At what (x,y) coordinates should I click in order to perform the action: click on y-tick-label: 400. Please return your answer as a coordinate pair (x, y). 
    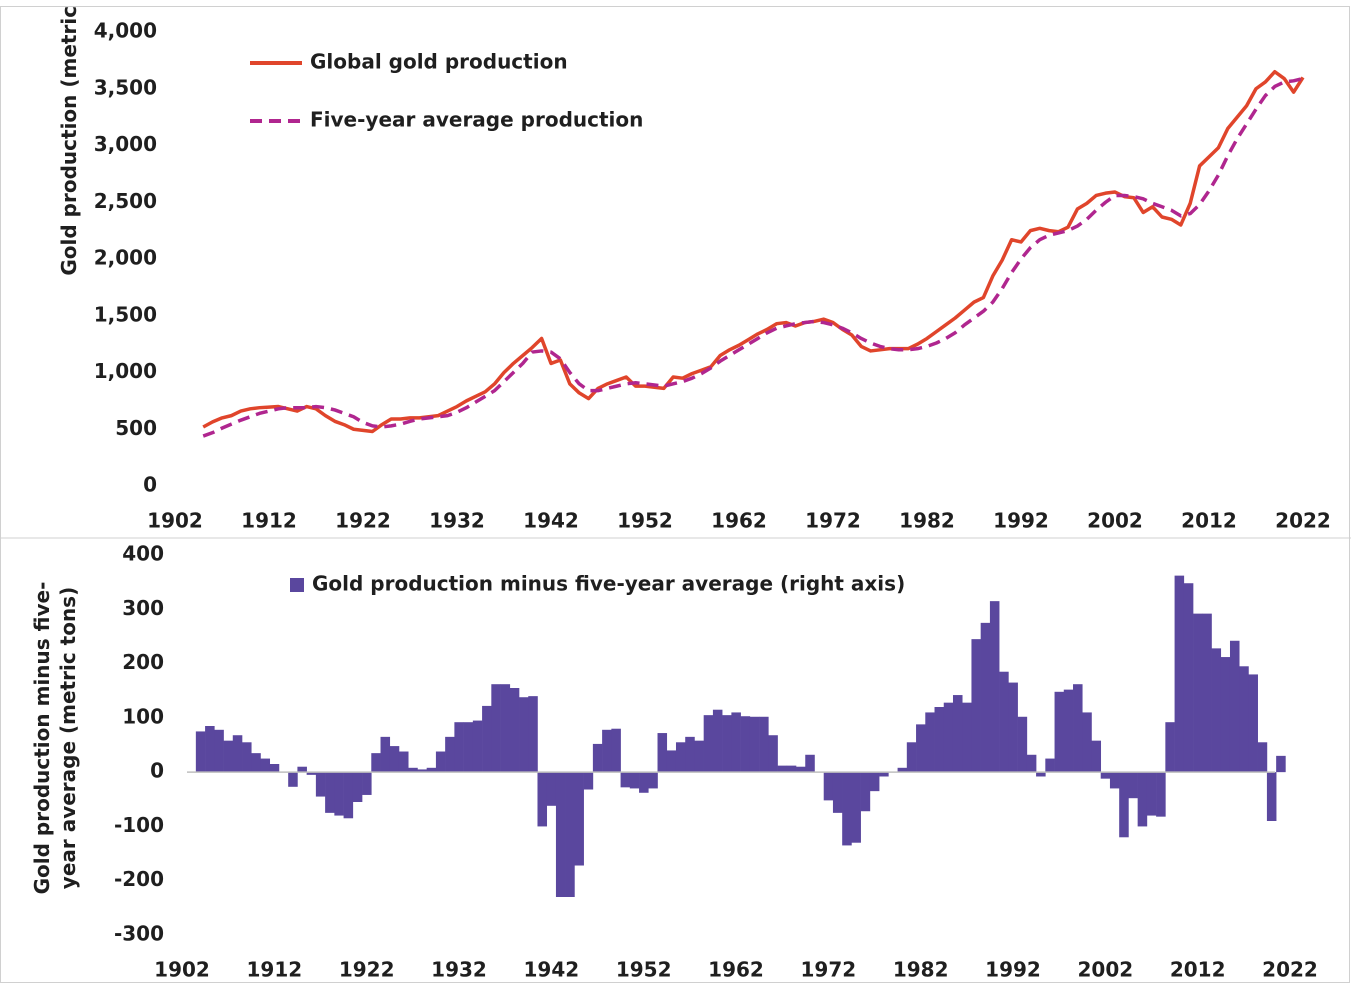
    Looking at the image, I should click on (143, 554).